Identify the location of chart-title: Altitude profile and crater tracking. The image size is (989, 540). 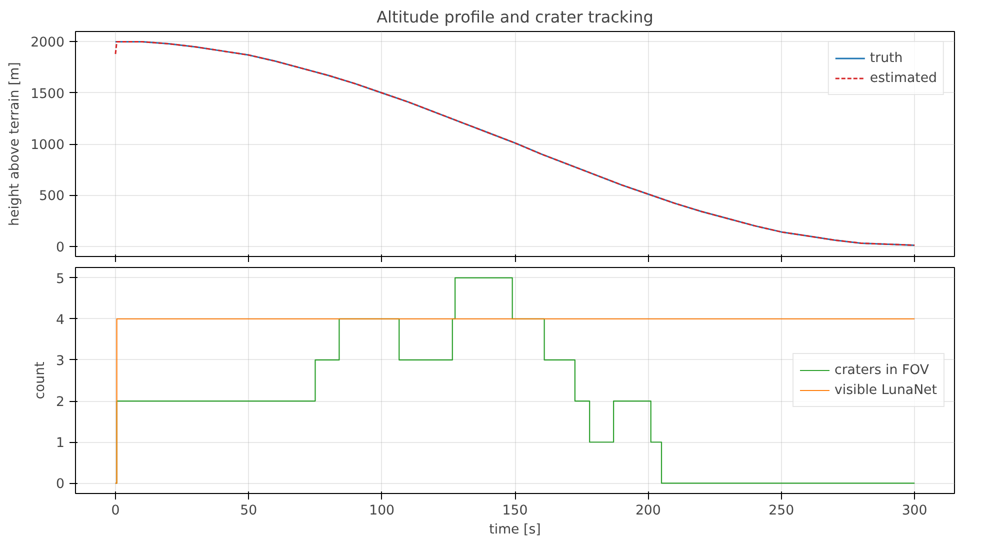
(515, 17).